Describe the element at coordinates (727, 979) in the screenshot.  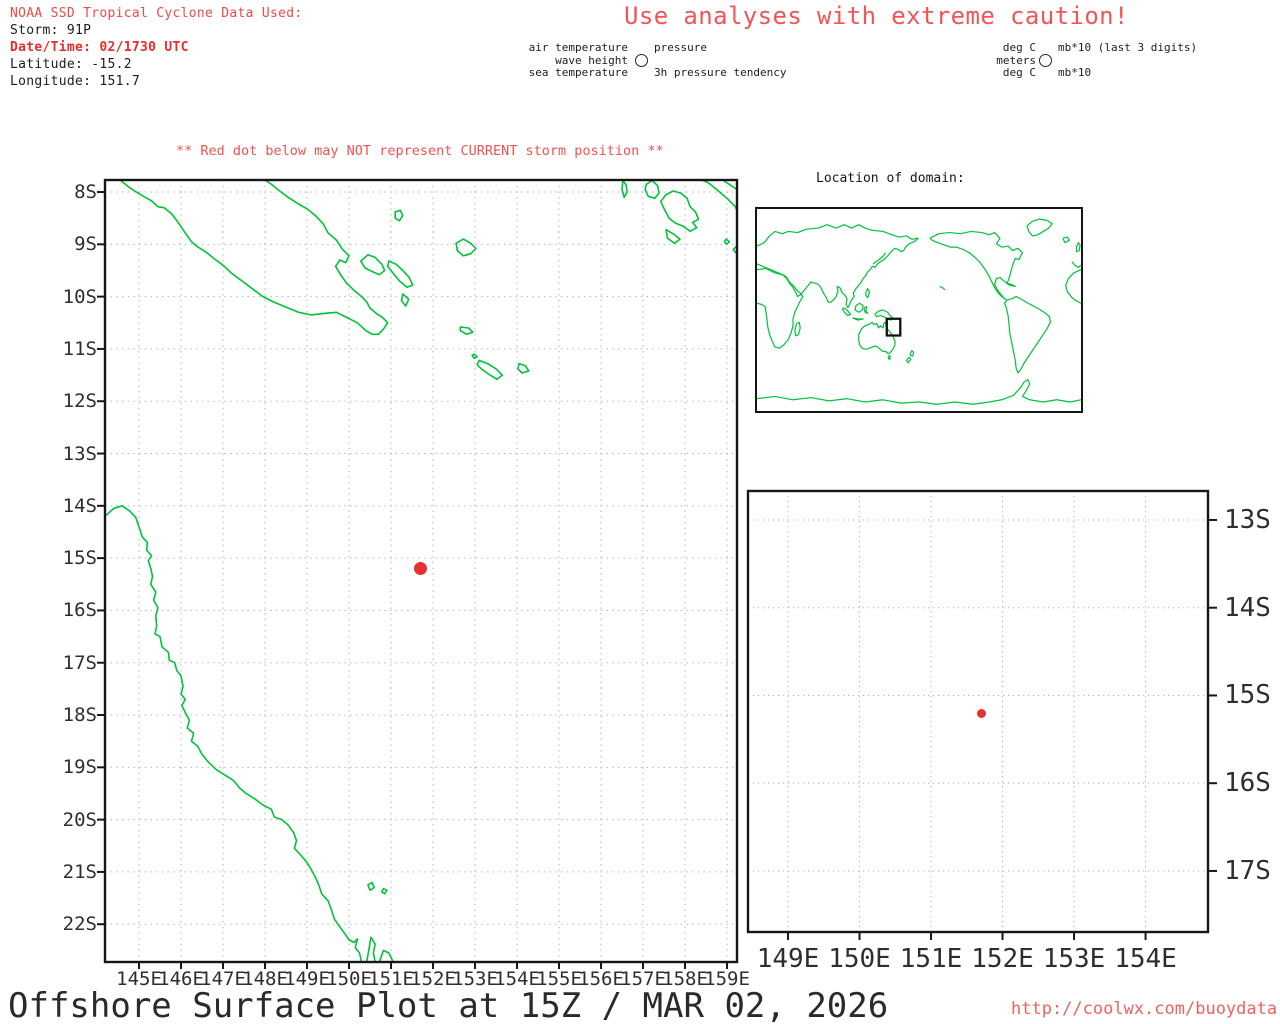
I see `main-map-lon-tick-label: 159E` at that location.